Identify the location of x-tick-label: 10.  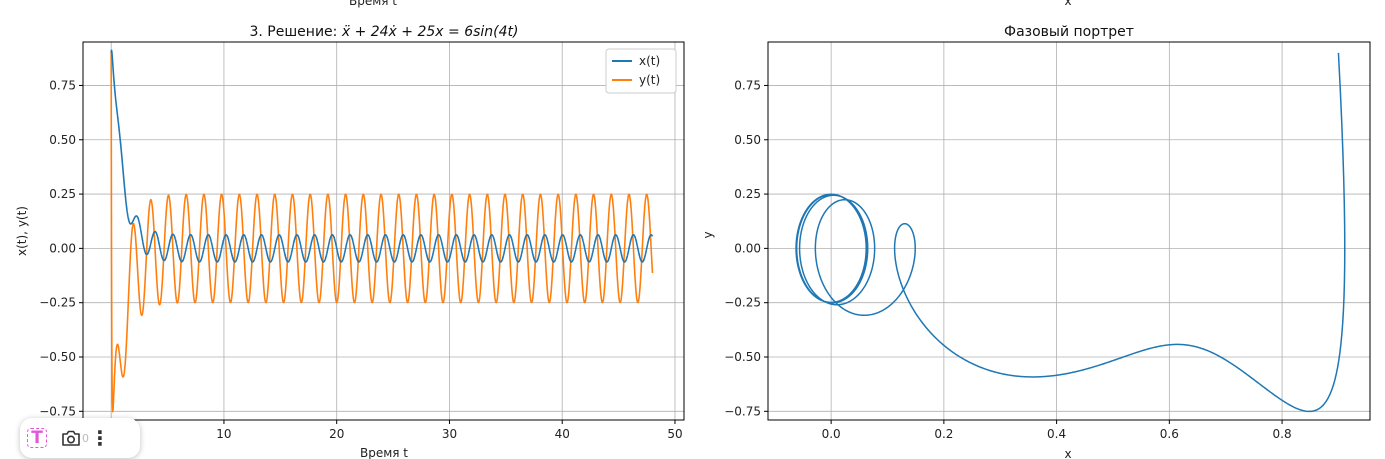
(223, 434).